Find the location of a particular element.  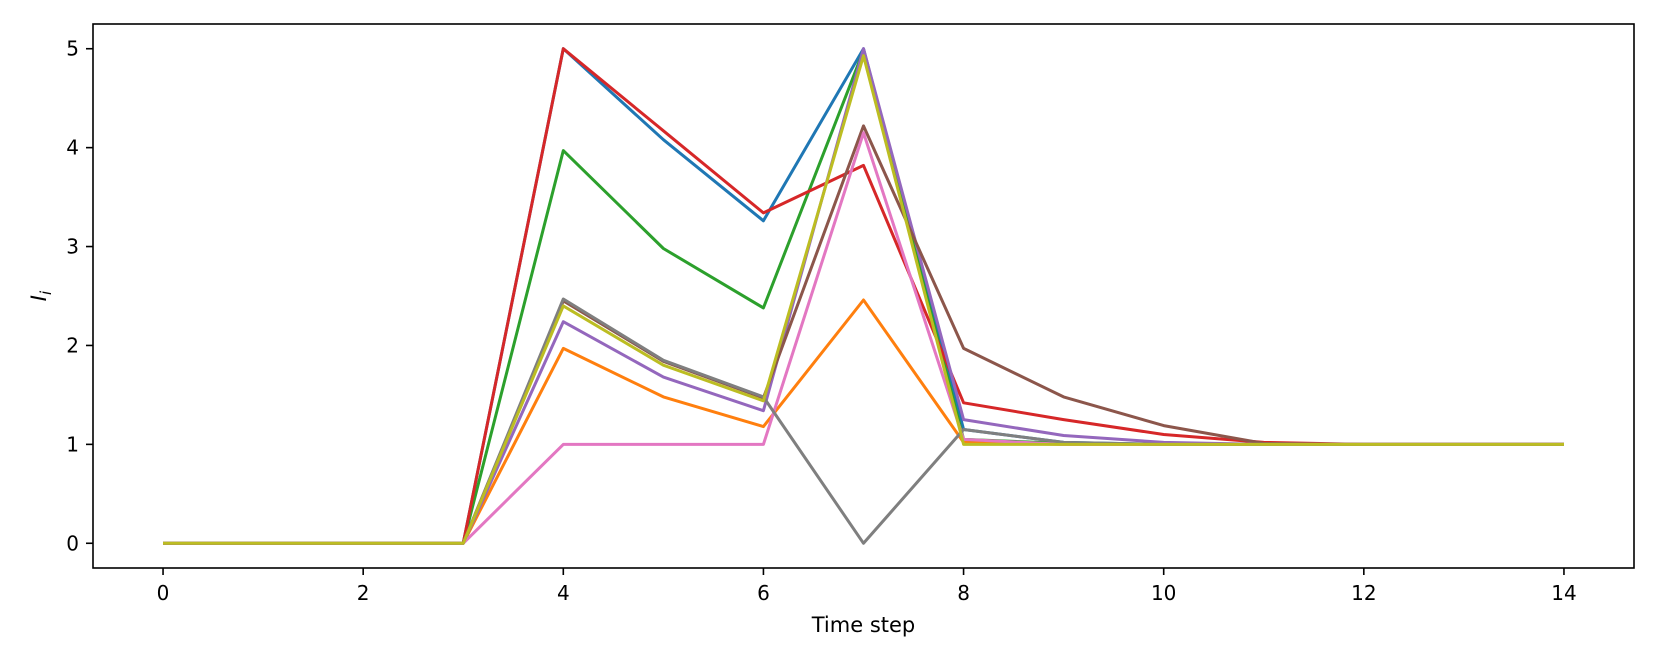

y-tick-label: 0 is located at coordinates (72, 543).